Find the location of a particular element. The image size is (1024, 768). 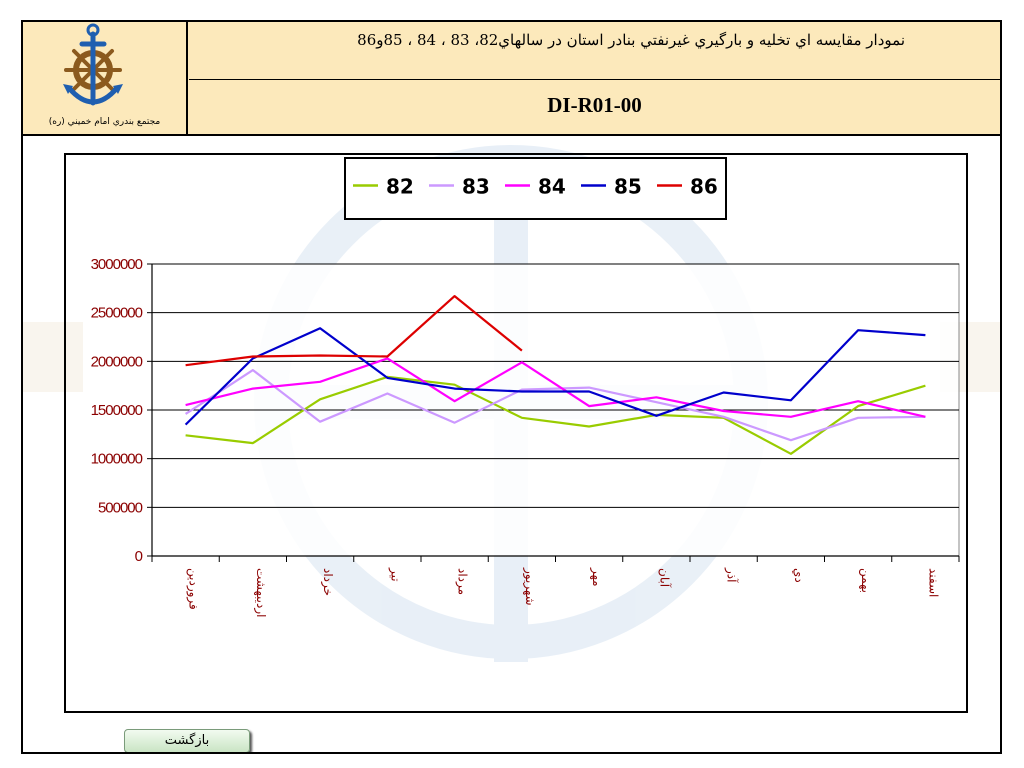

x-tick-label: شهريور is located at coordinates (529, 586).